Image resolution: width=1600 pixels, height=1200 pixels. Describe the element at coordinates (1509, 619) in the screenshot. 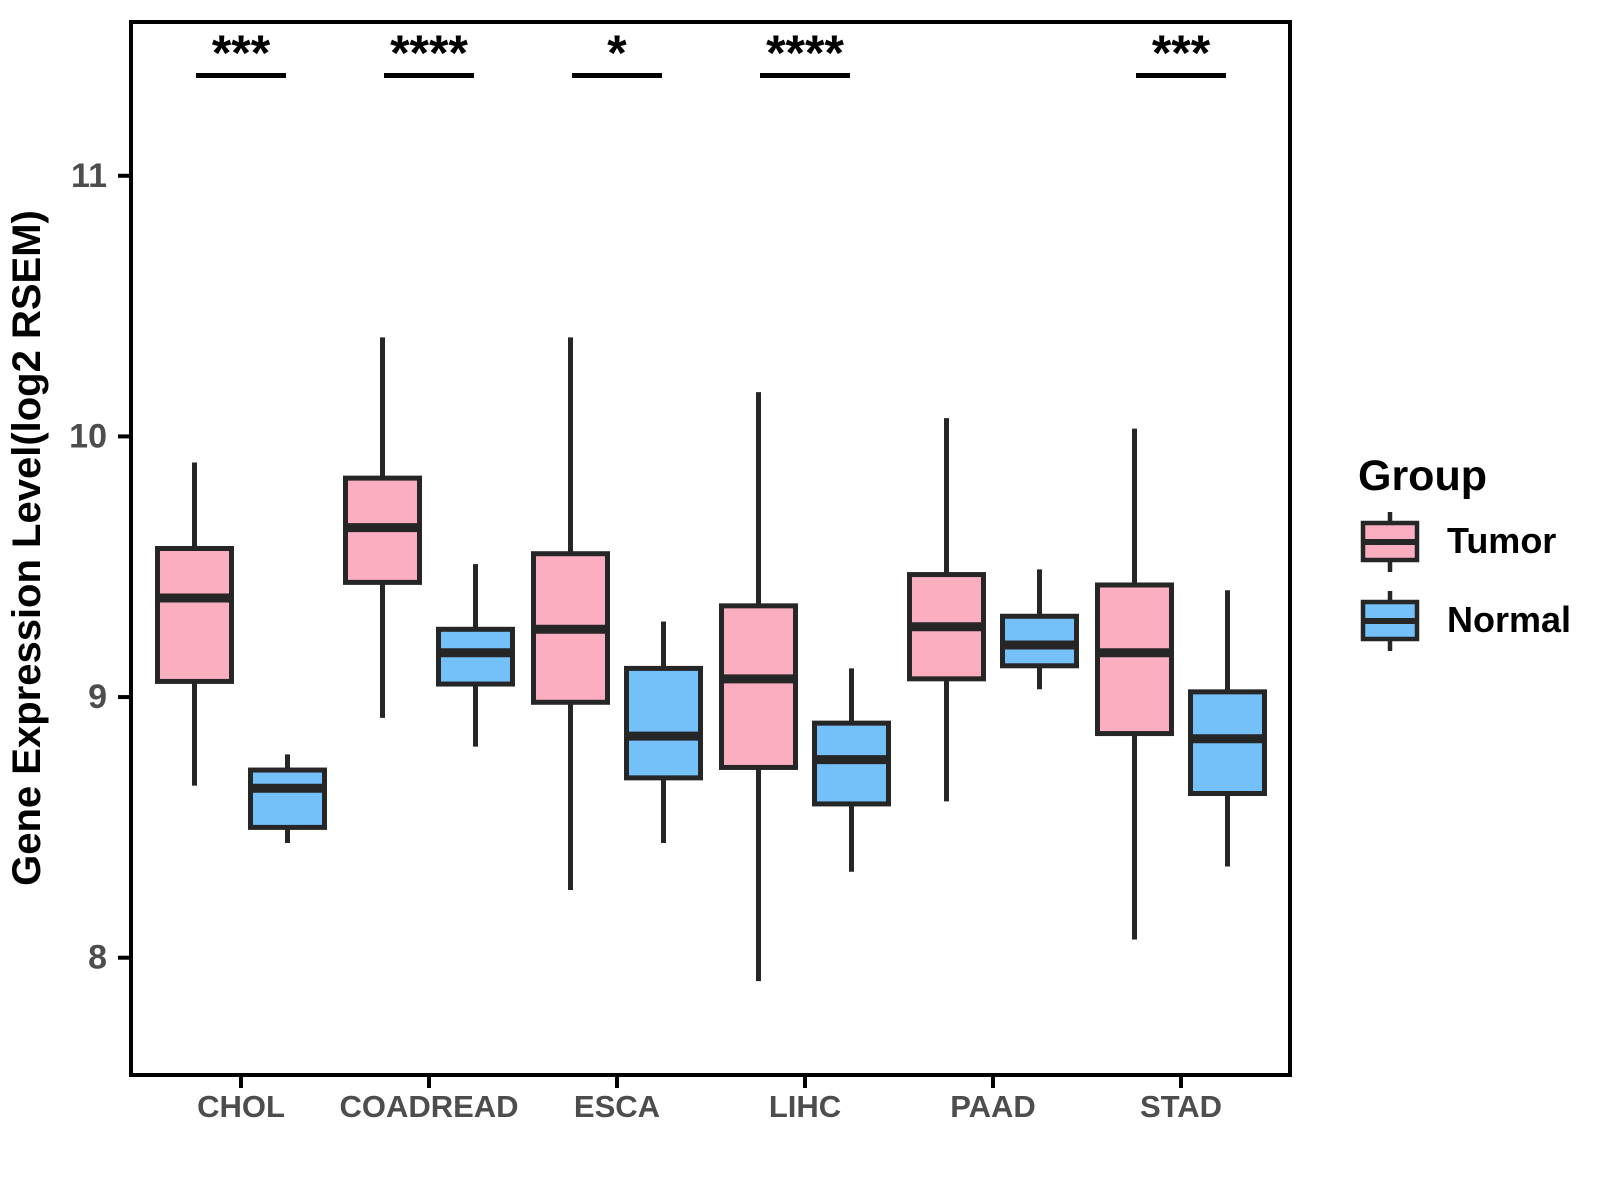

I see `legend-label-normal: Normal` at that location.